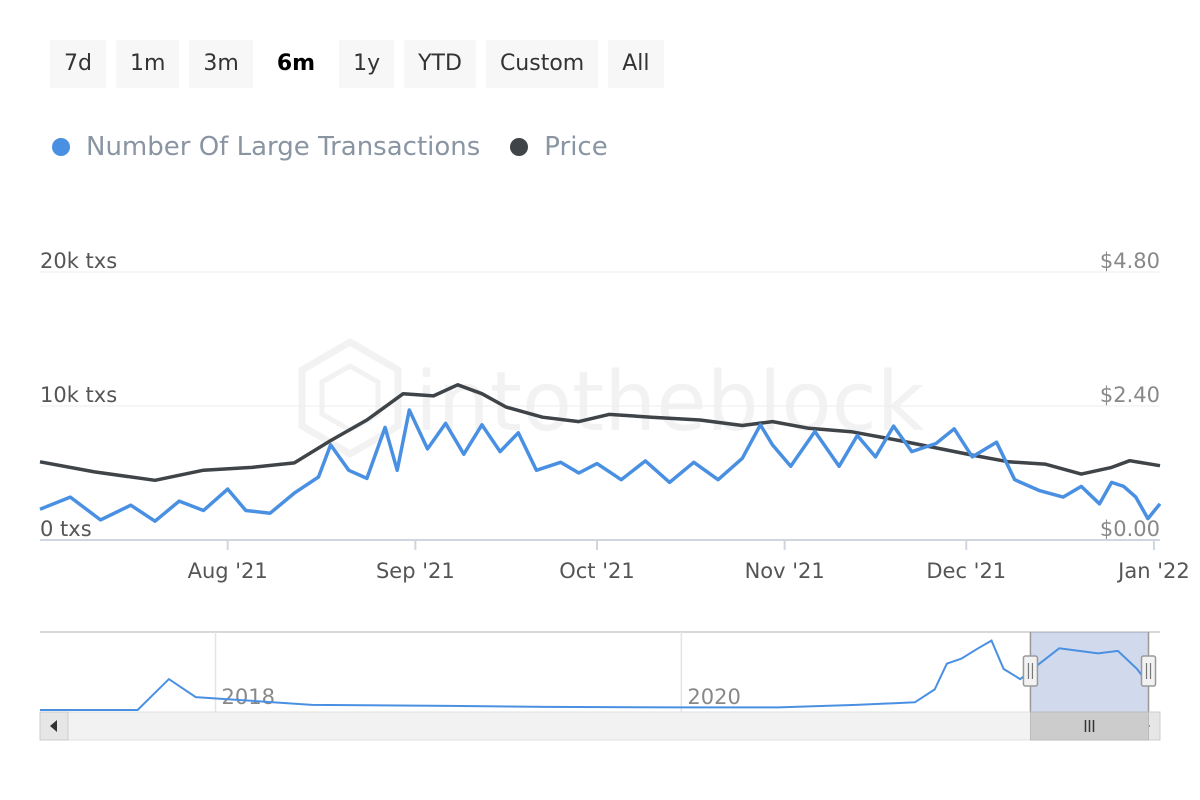 Image resolution: width=1200 pixels, height=800 pixels. Describe the element at coordinates (66, 529) in the screenshot. I see `y-left-tick-label: 0 txs` at that location.